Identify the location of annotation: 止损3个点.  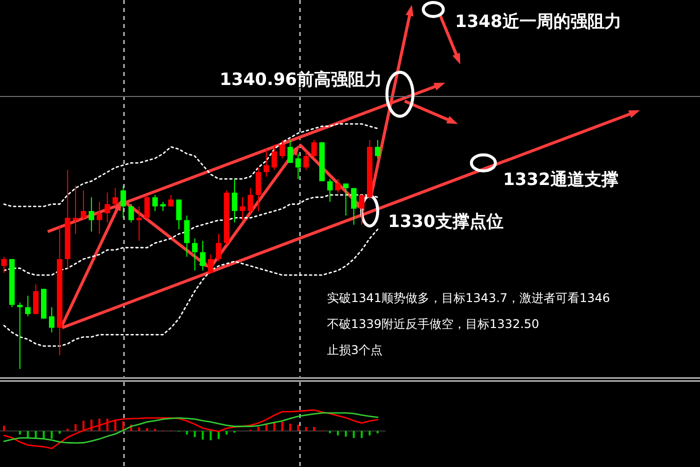
(355, 350).